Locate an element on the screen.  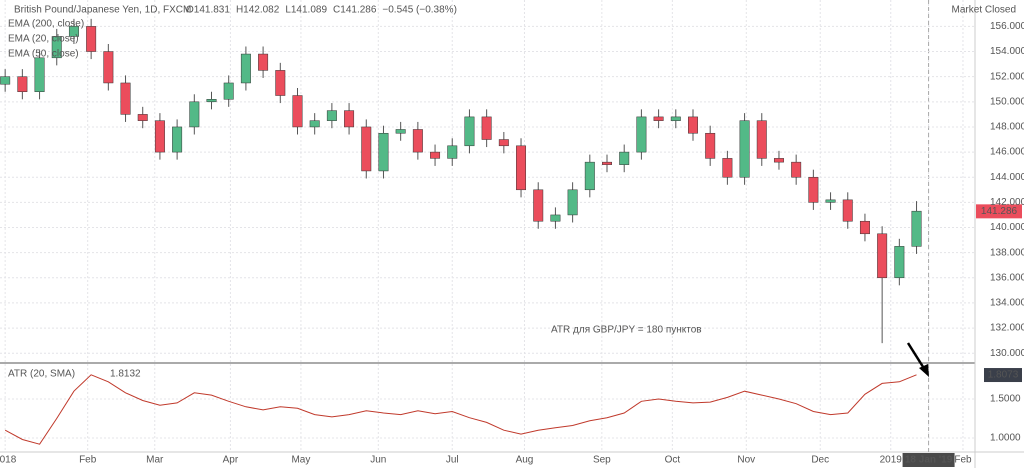
atr-legend-value: 1.8132 is located at coordinates (125, 374).